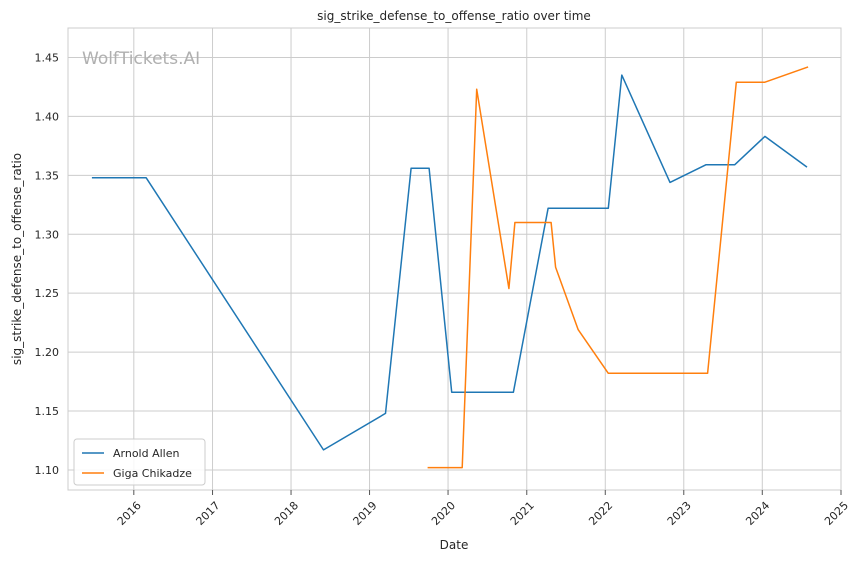 Image resolution: width=866 pixels, height=561 pixels. What do you see at coordinates (152, 473) in the screenshot?
I see `legend-label-giga-chikadze: Giga Chikadze` at bounding box center [152, 473].